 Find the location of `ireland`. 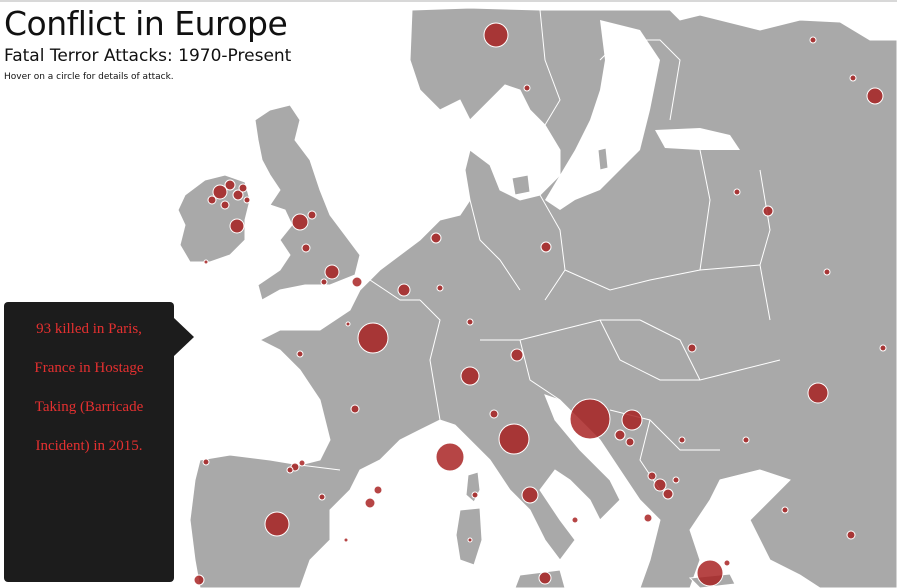

ireland is located at coordinates (214, 218).